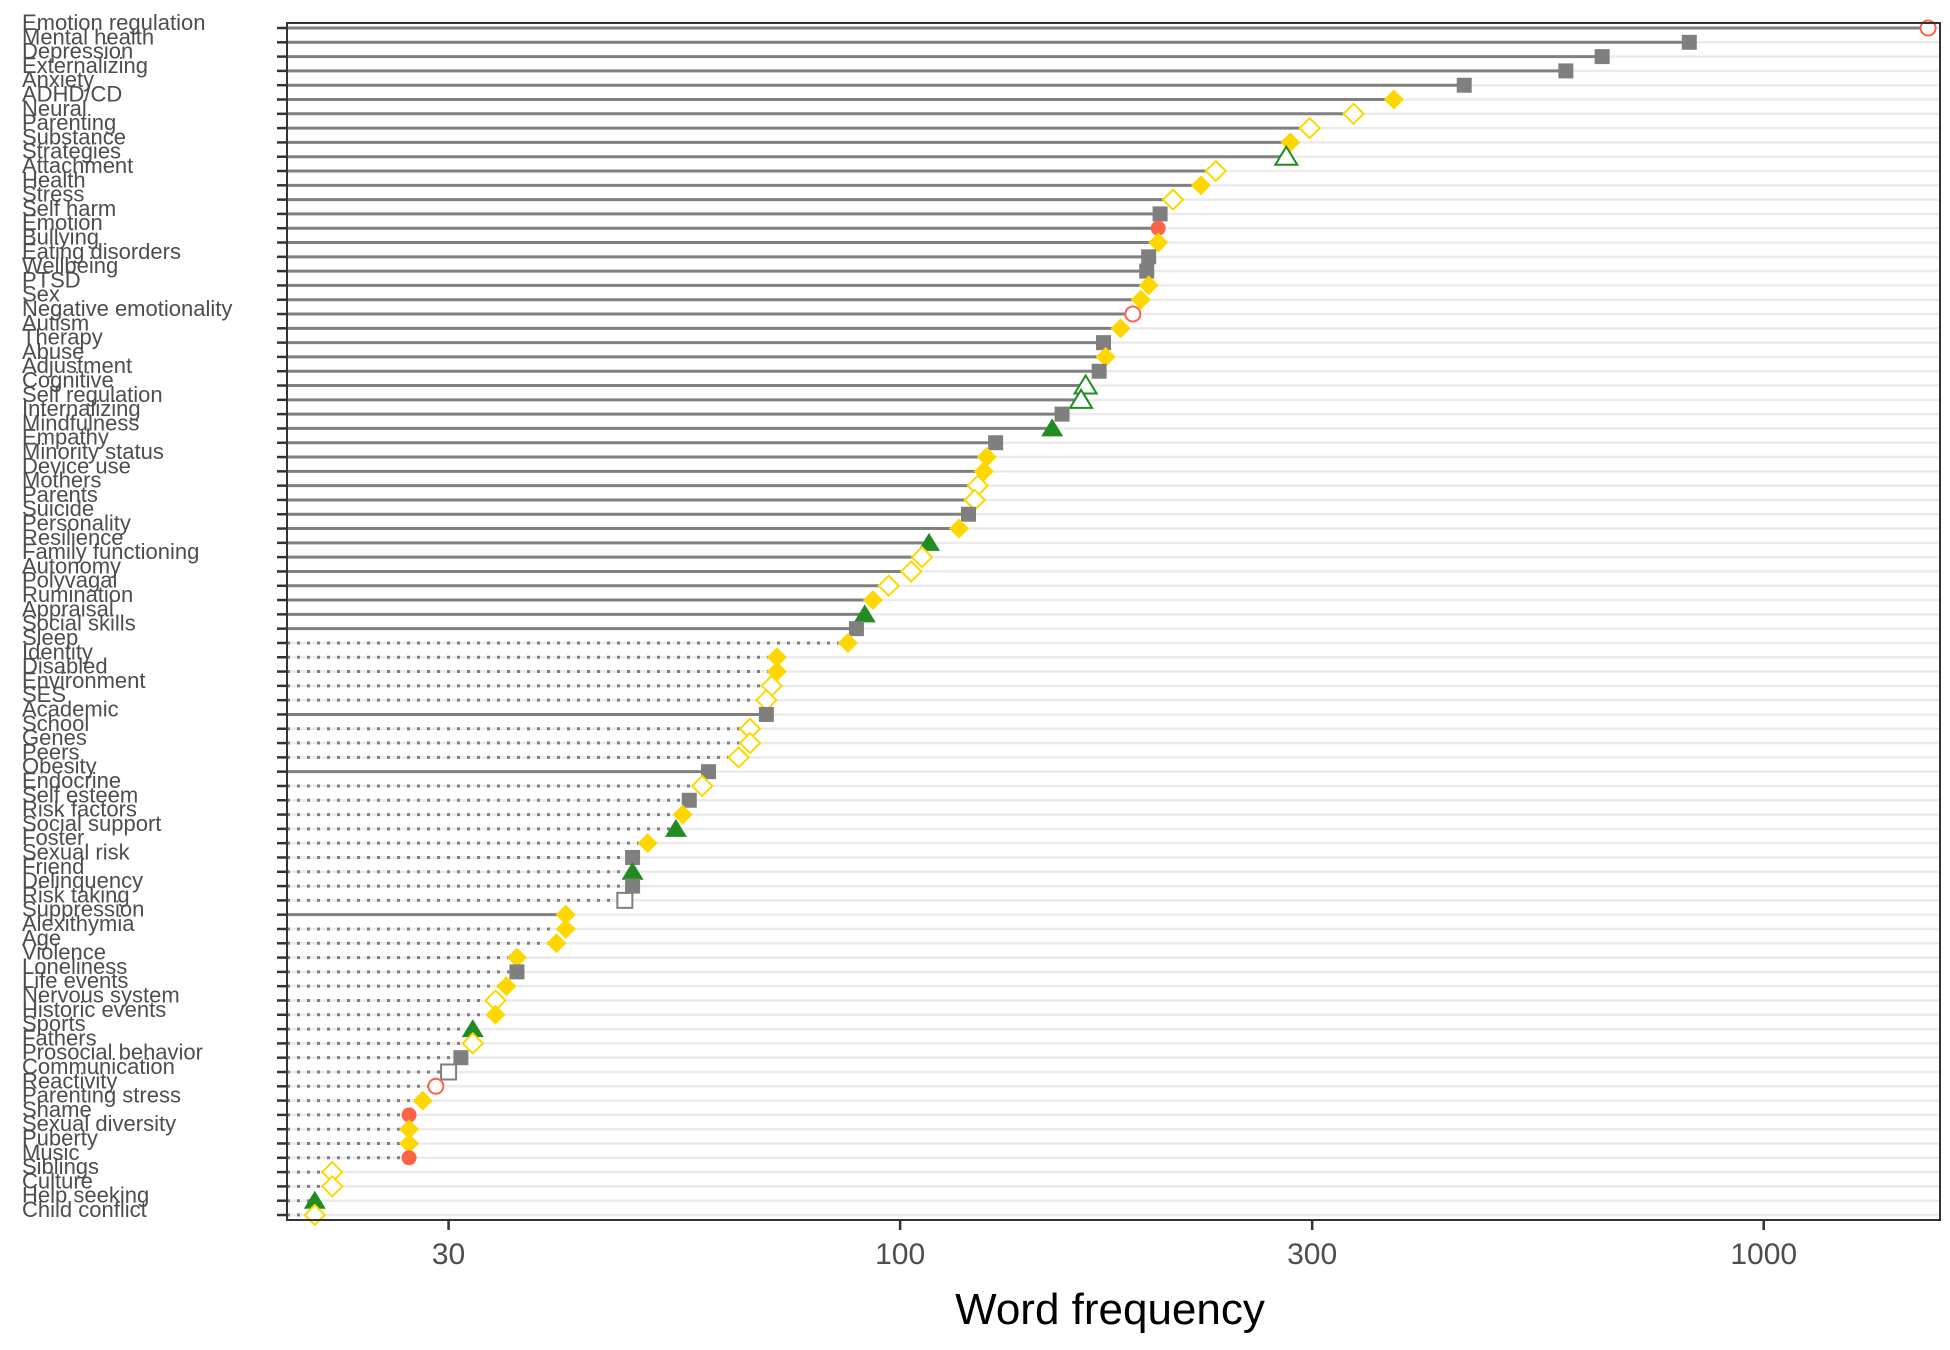 This screenshot has width=1950, height=1350. Describe the element at coordinates (55, 322) in the screenshot. I see `ytick-label-autism: Autism` at that location.